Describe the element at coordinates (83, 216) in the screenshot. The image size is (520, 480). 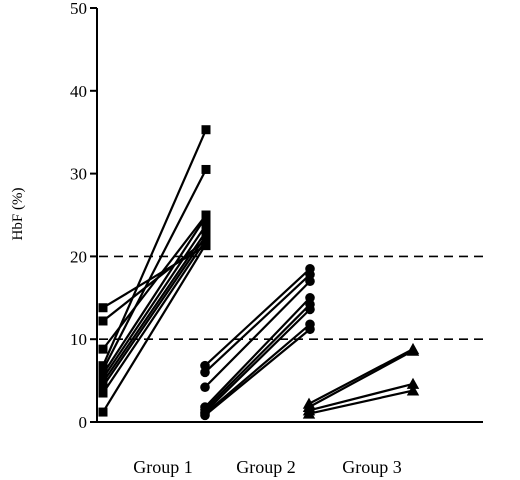
I see `y-ticks: 0 10 20 30 40 50` at that location.